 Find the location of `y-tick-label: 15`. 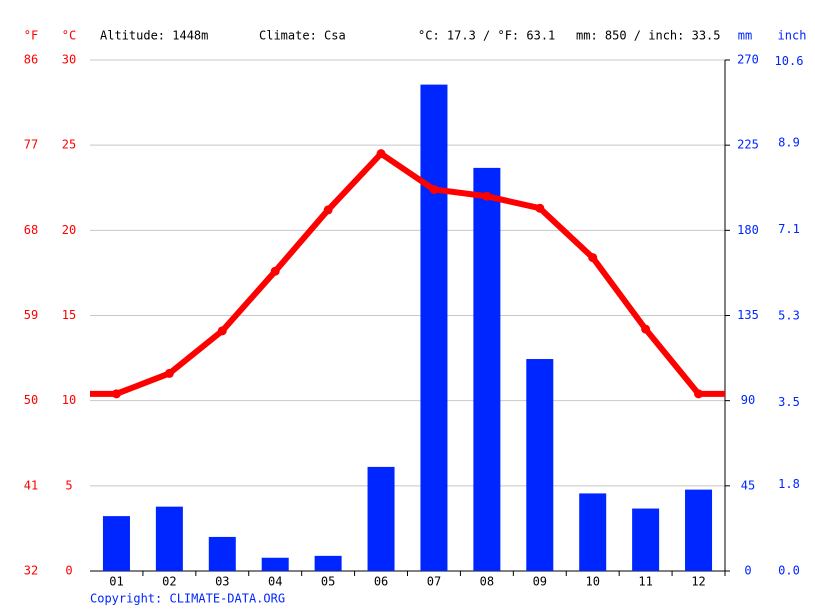

y-tick-label: 15 is located at coordinates (69, 315).